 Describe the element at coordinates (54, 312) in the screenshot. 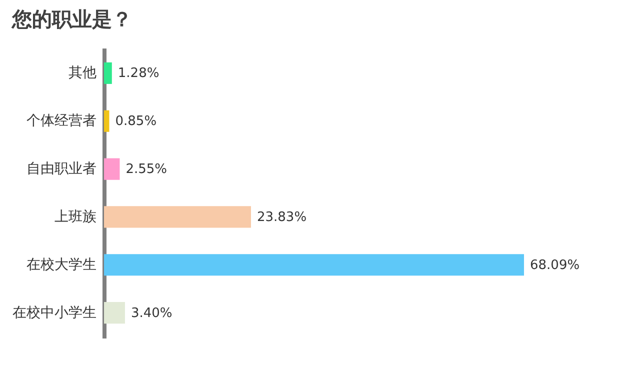

I see `y-tick-label: 在校中小学生` at that location.